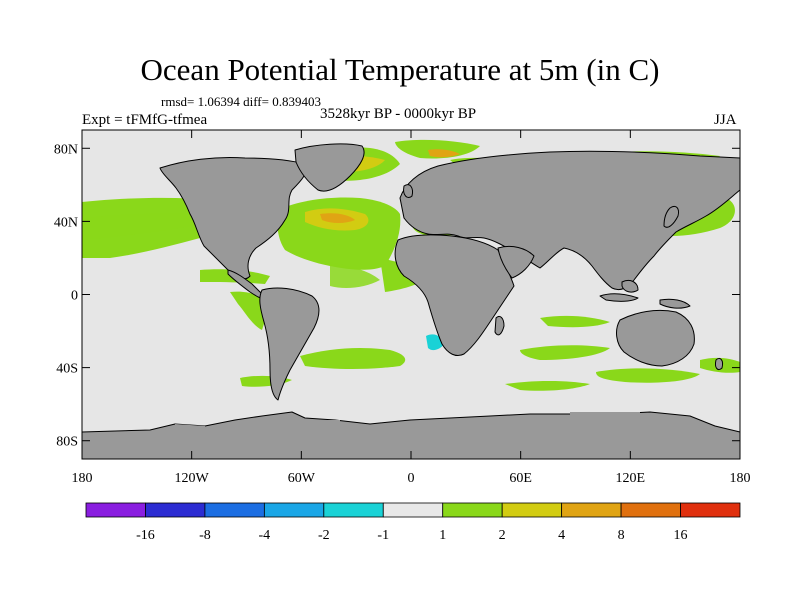 The width and height of the screenshot is (800, 600). I want to click on ice-shelves, so click(407, 422).